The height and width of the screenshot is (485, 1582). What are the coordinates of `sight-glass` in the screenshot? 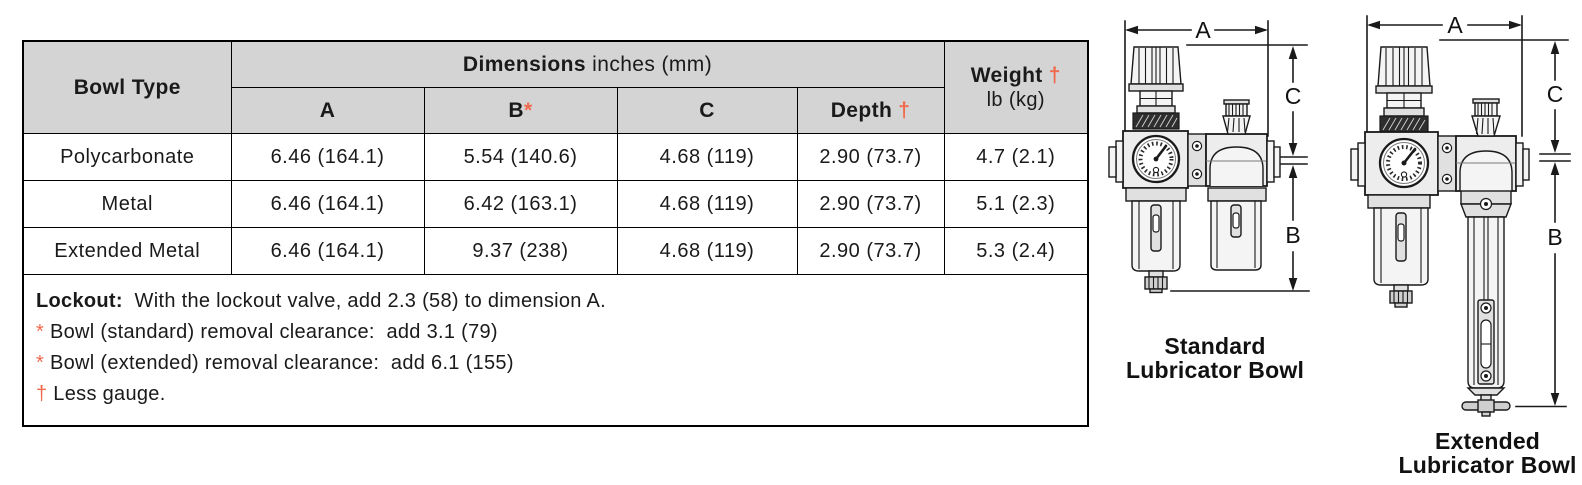 It's located at (1486, 342).